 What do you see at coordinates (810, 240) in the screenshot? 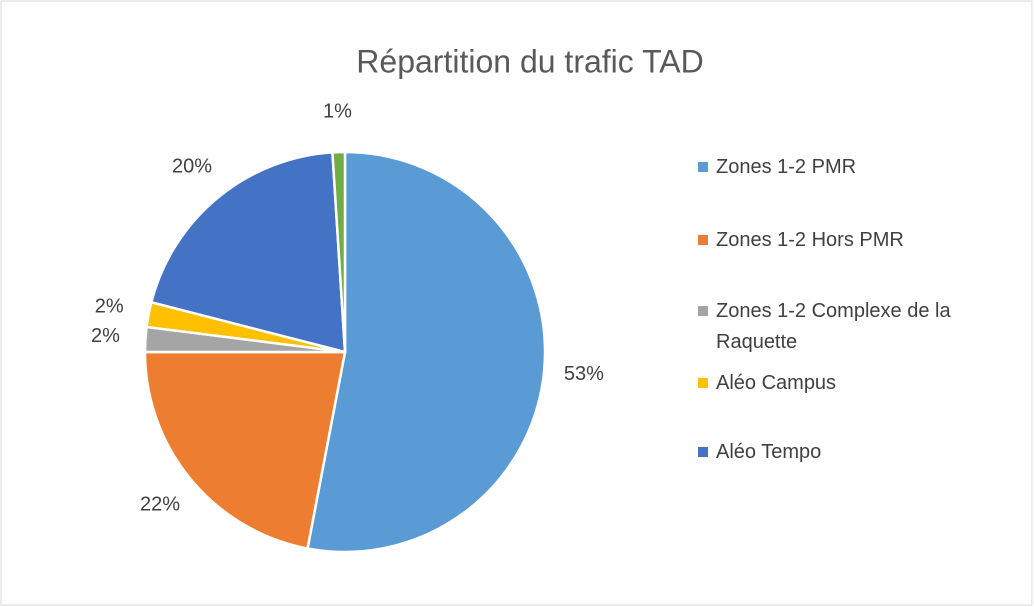
I see `legend-label: Zones 1-2 Hors PMR` at bounding box center [810, 240].